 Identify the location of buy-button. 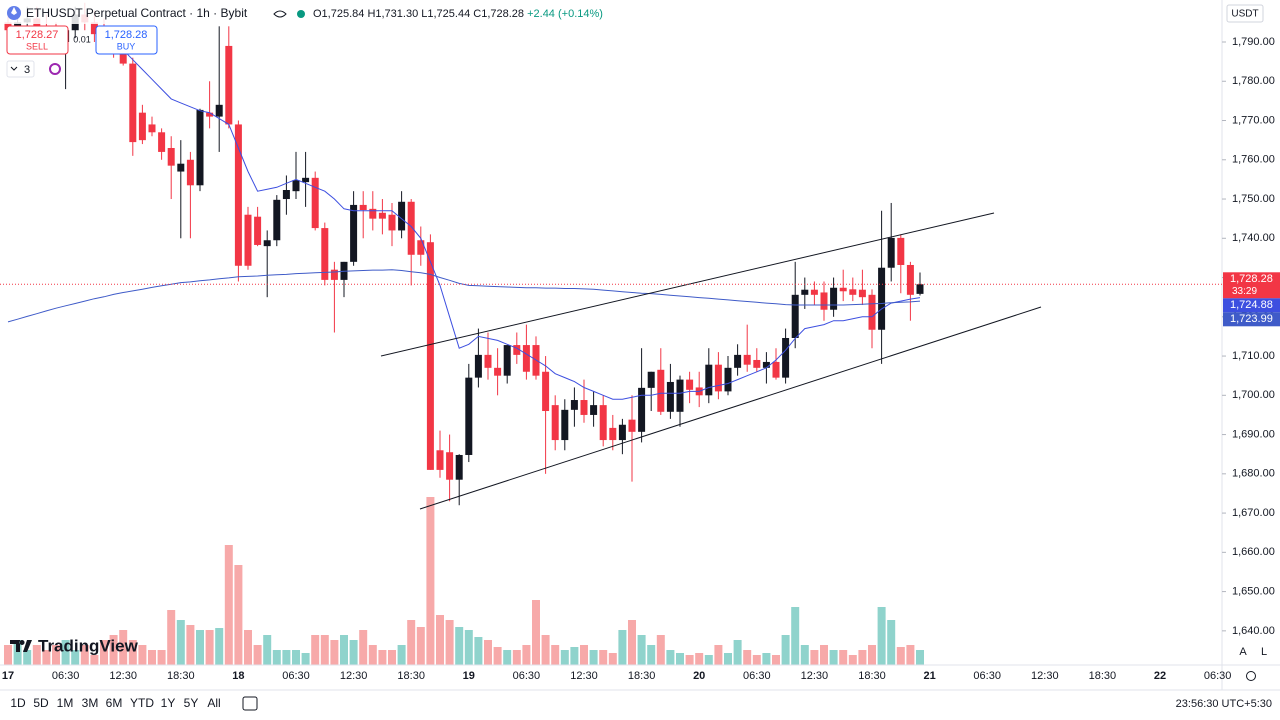
(126, 40).